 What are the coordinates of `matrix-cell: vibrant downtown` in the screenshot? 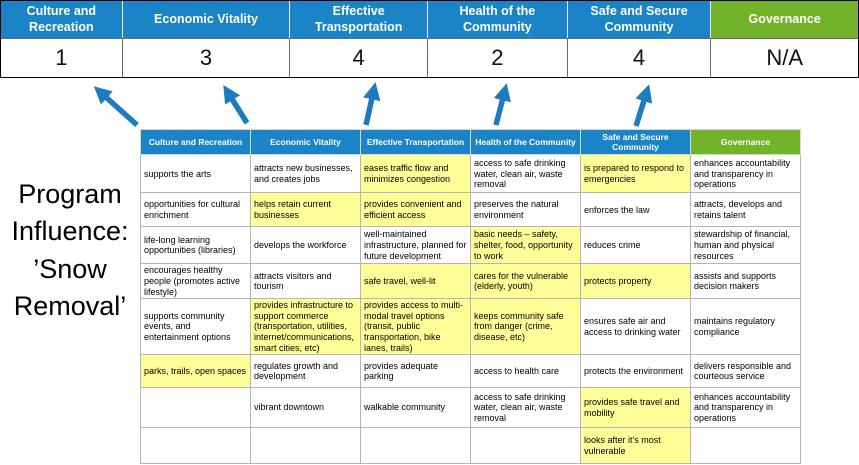 It's located at (305, 408).